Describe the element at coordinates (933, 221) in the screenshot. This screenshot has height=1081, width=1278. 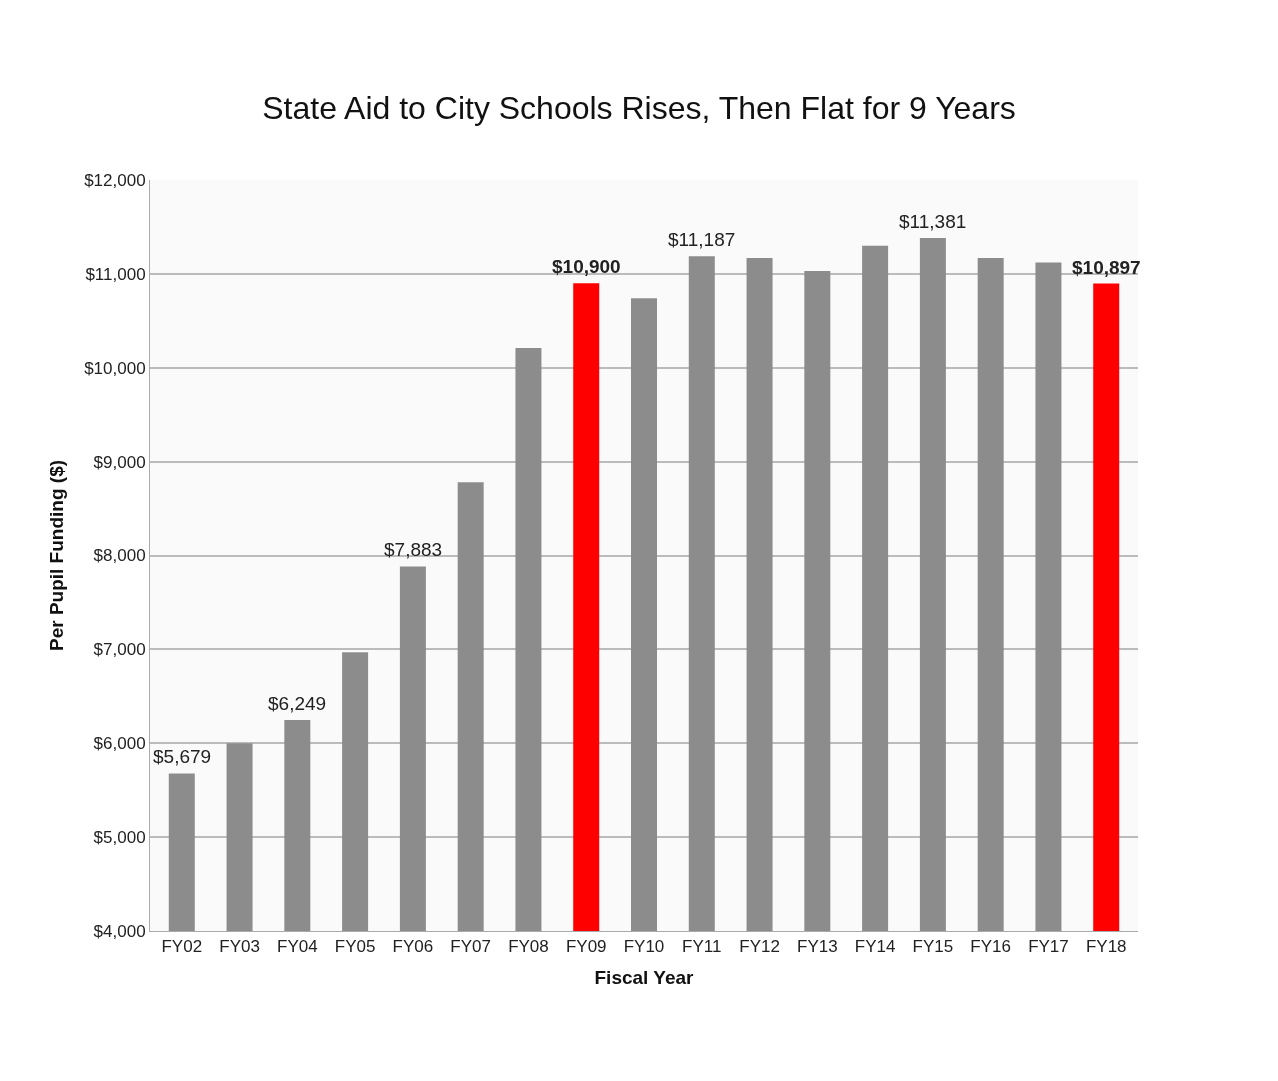
I see `data-label: $11,381` at that location.